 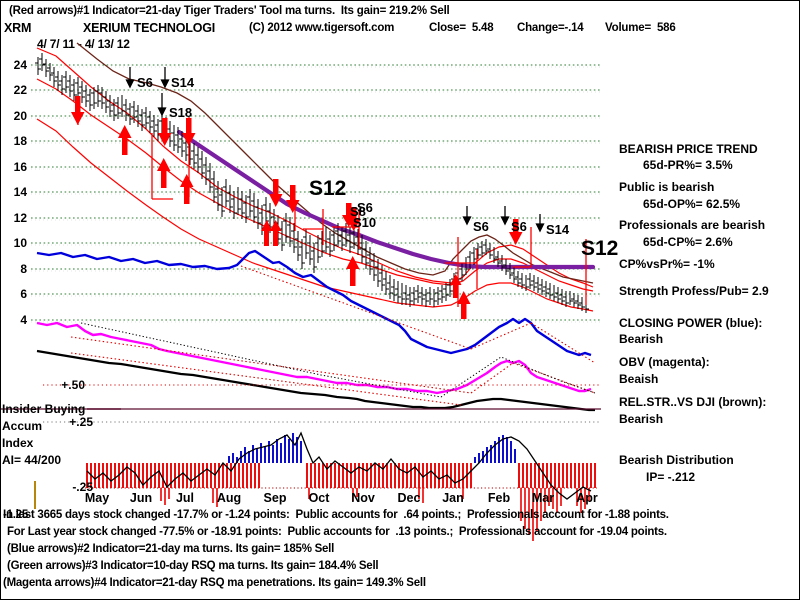 What do you see at coordinates (499, 498) in the screenshot?
I see `month-label-feb: Feb` at bounding box center [499, 498].